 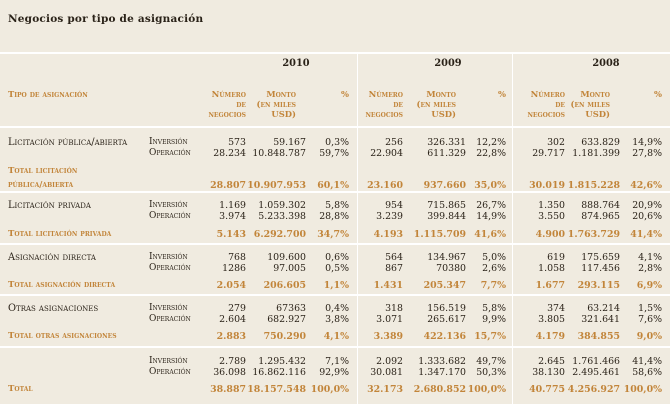 What do you see at coordinates (279, 234) in the screenshot?
I see `total-monto: 6.292.700` at bounding box center [279, 234].